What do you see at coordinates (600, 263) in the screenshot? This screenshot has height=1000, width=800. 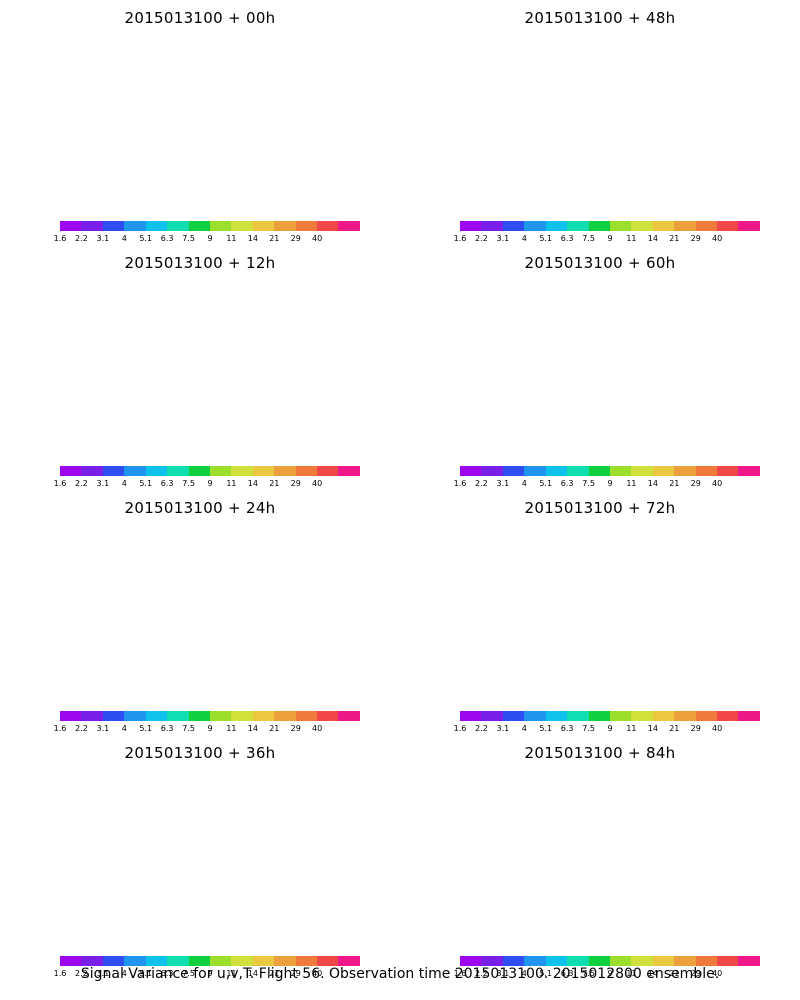 I see `panel-title: 2015013100 + 60h` at bounding box center [600, 263].